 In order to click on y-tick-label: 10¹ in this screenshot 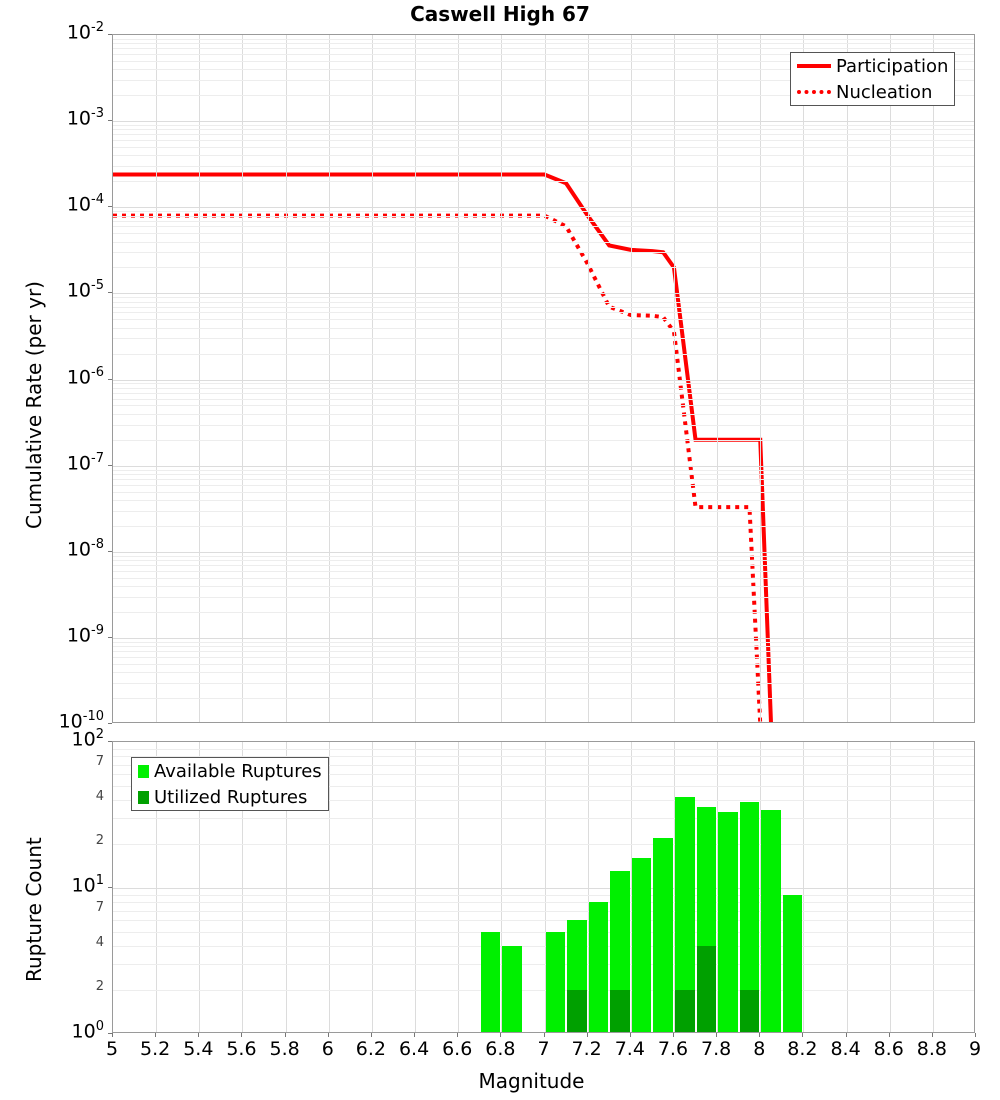, I will do `click(87, 885)`.